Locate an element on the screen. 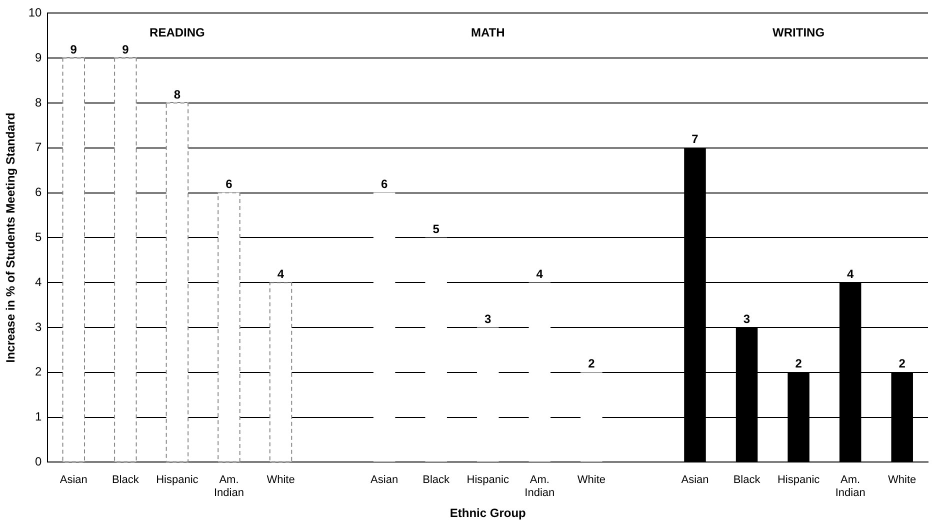 This screenshot has width=932, height=525. y-tick-label: 2 is located at coordinates (38, 371).